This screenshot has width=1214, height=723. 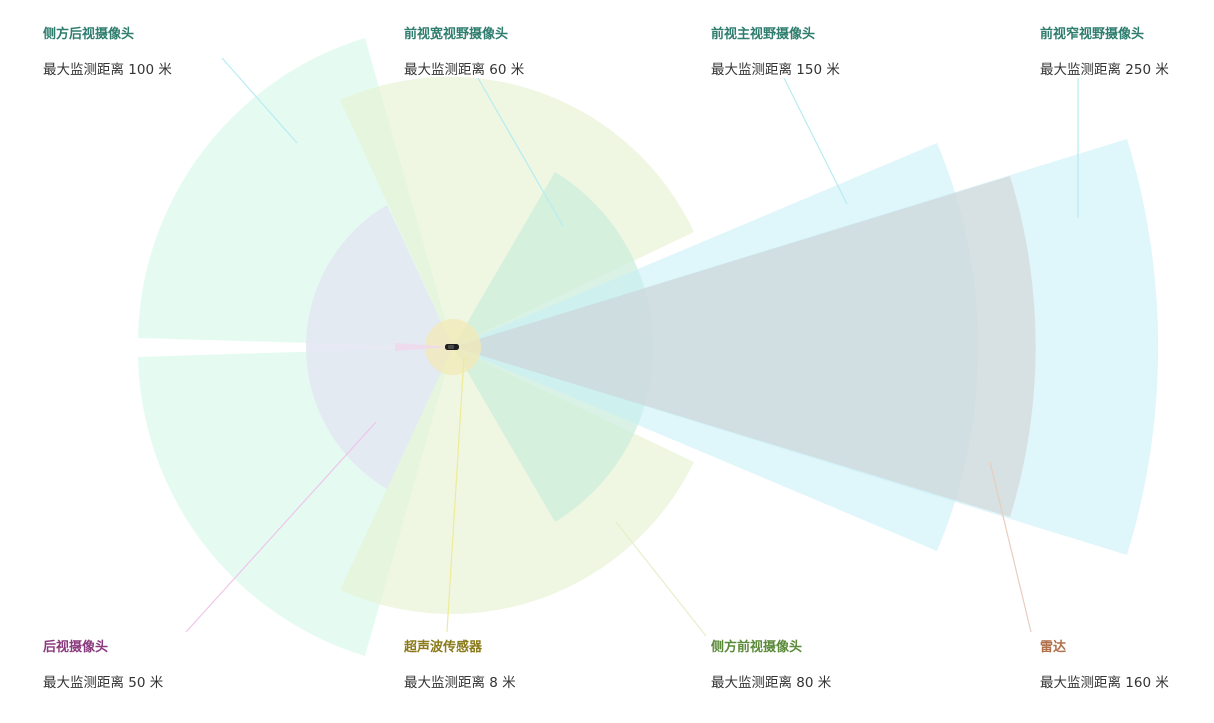 What do you see at coordinates (763, 34) in the screenshot?
I see `sensor-name: 前视主视野摄像头` at bounding box center [763, 34].